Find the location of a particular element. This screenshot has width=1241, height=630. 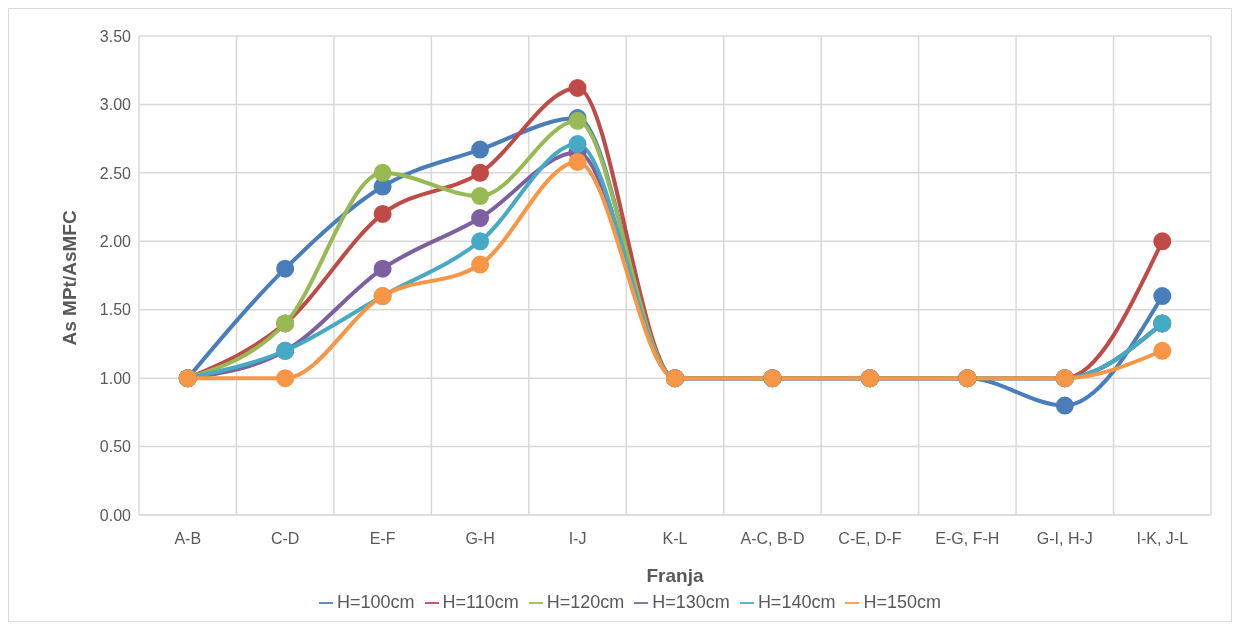

y-tick-label: 3.00 is located at coordinates (115, 105).